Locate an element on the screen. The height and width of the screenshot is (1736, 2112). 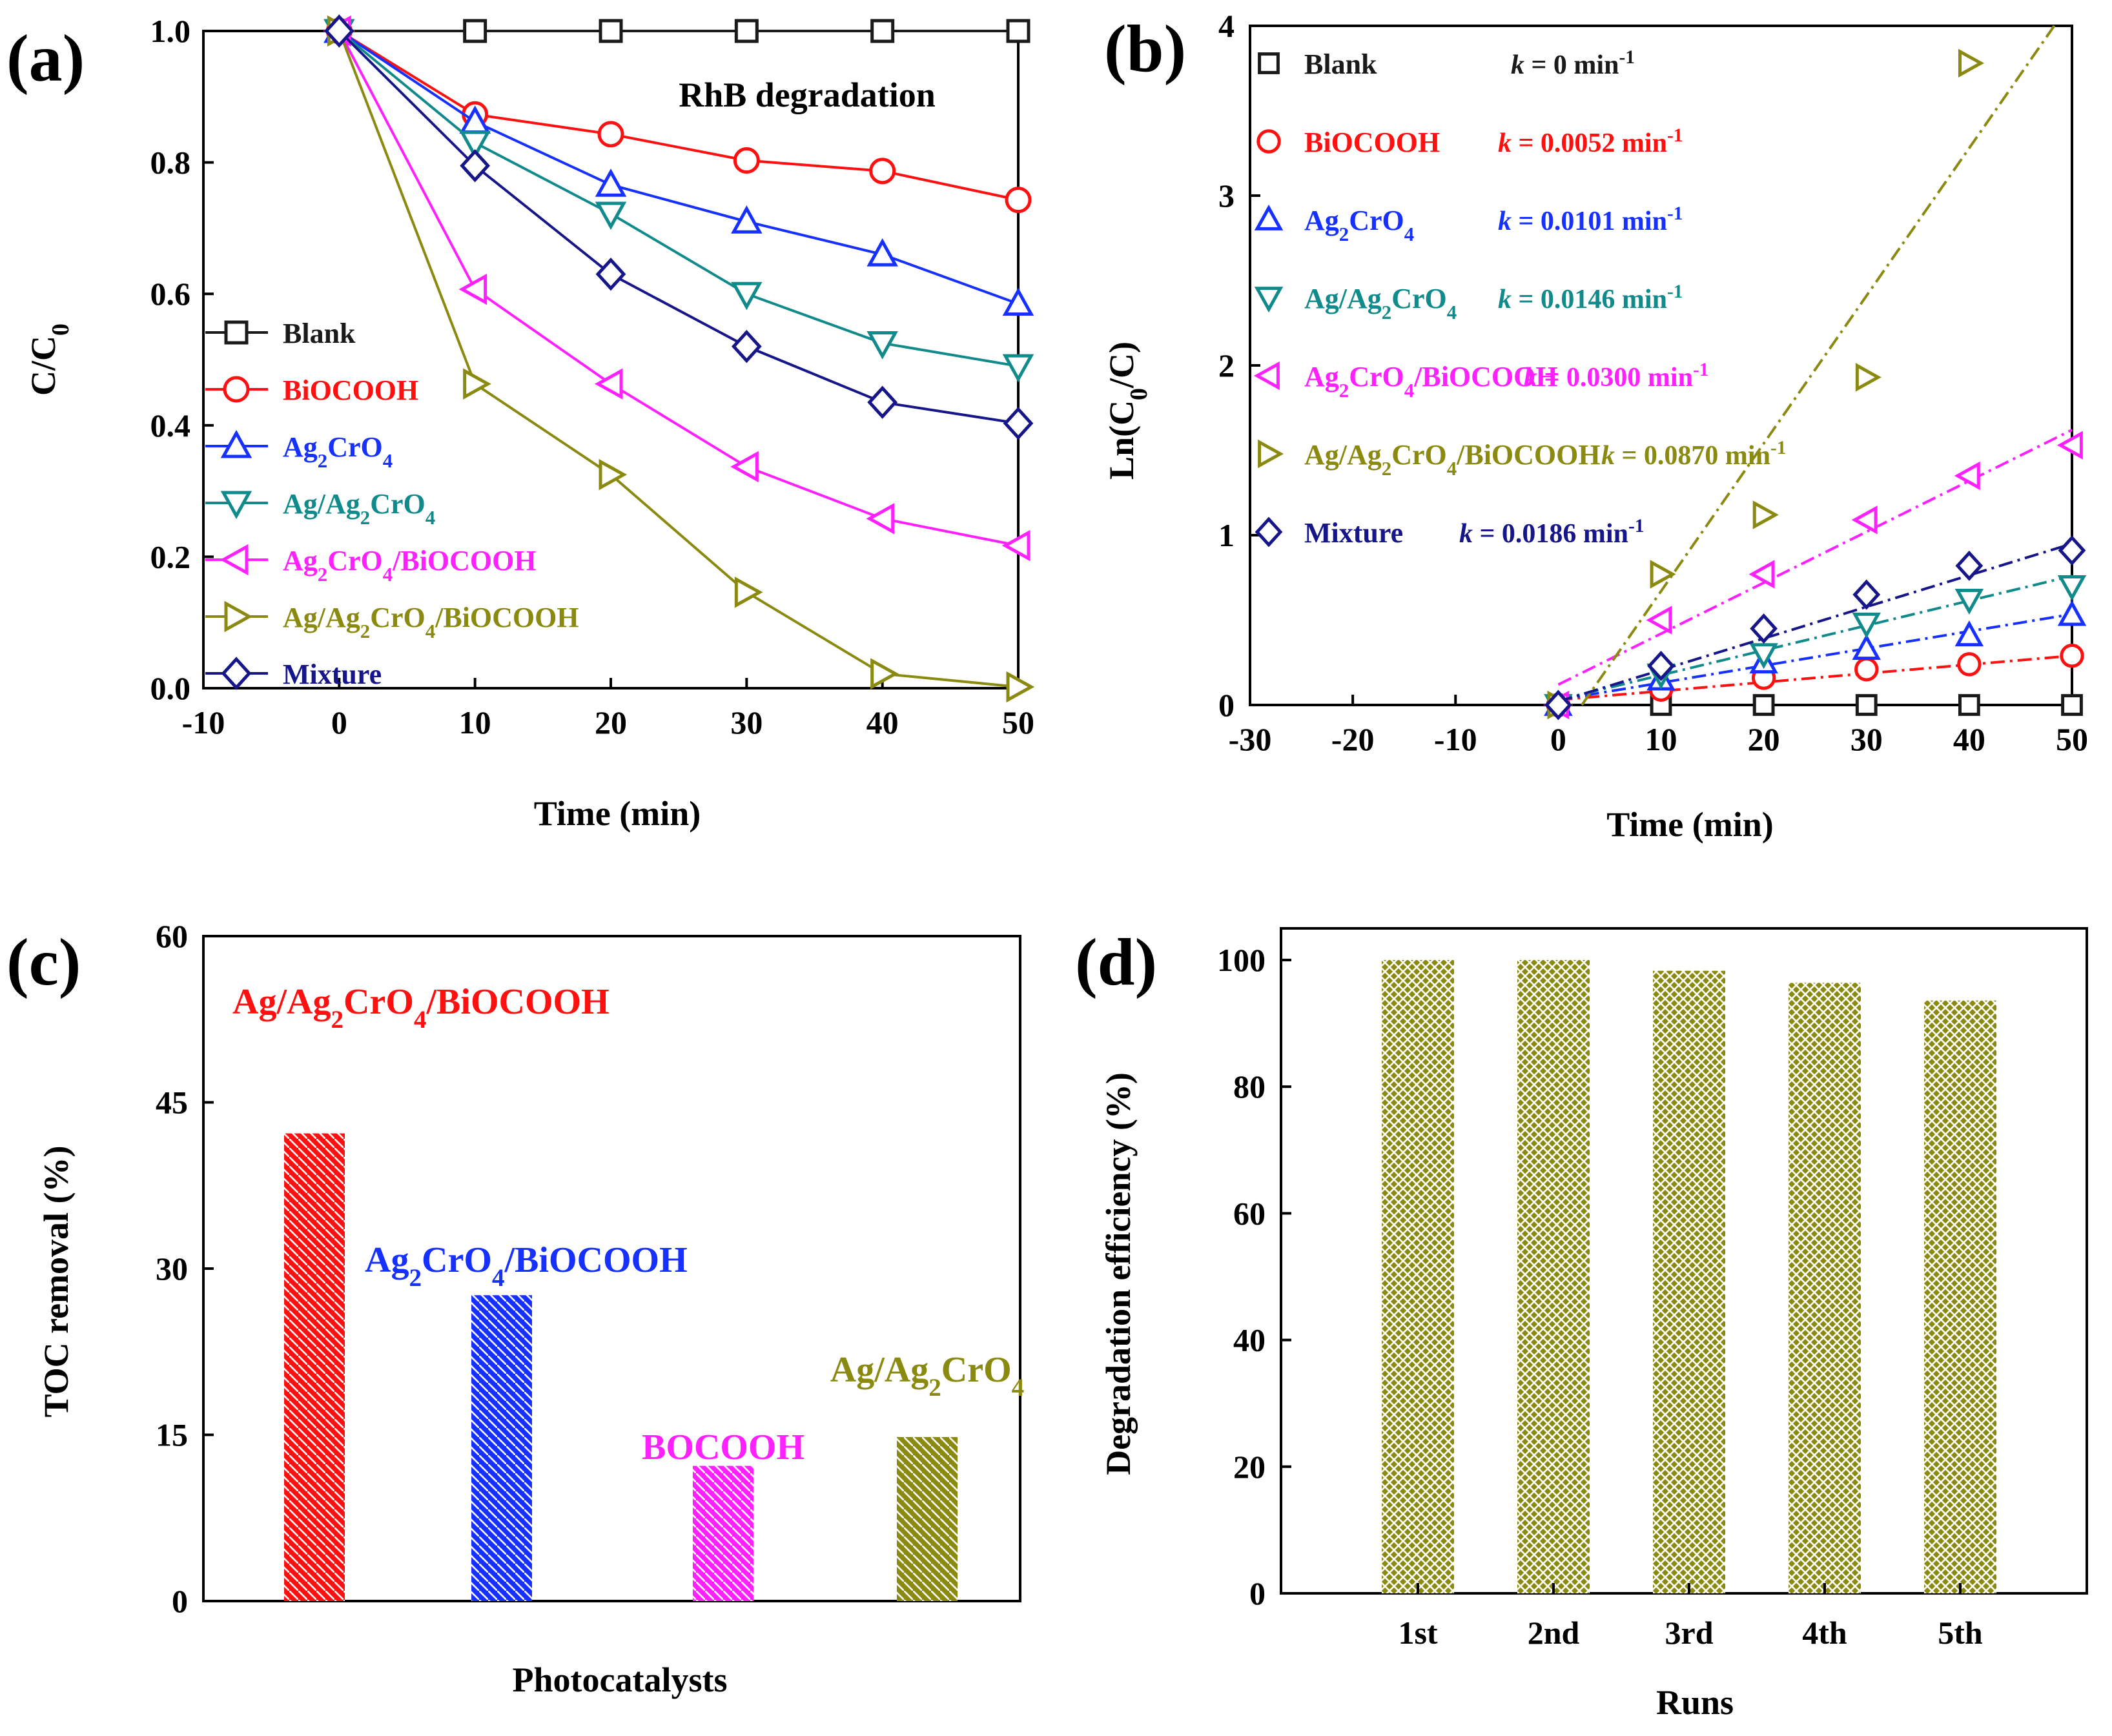
legend-label: Blank is located at coordinates (1340, 64).